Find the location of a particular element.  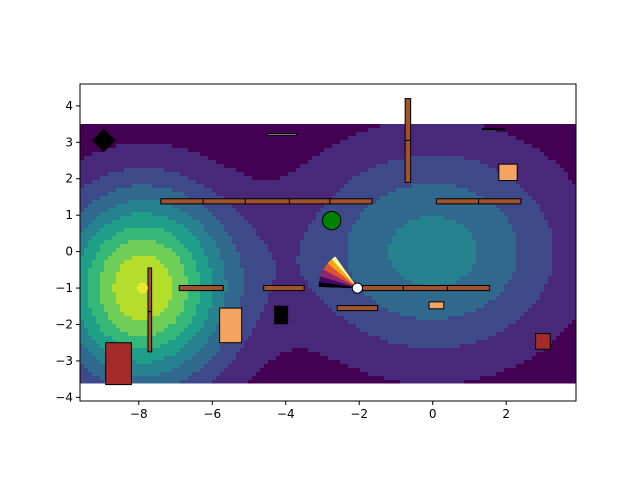

x-tick-label: 0 is located at coordinates (433, 414).